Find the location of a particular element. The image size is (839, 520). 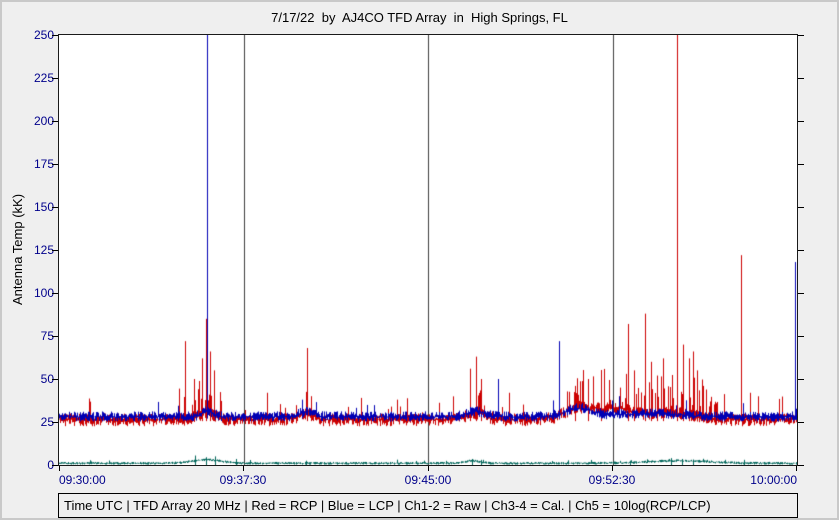

y-tick-label: 250 is located at coordinates (43, 35).